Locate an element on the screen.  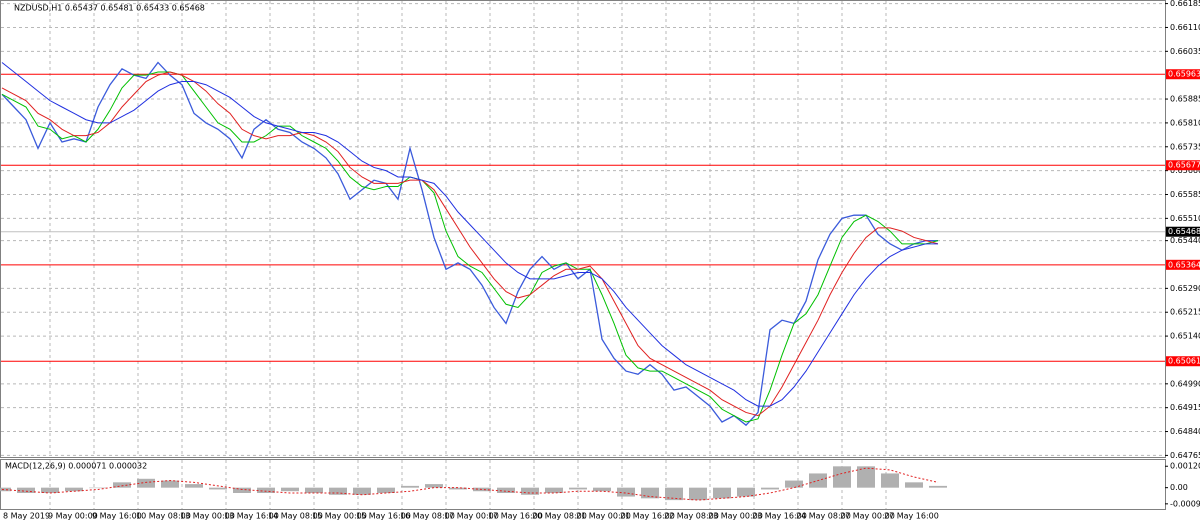
y-tick-label: 0.64915 is located at coordinates (1185, 407).